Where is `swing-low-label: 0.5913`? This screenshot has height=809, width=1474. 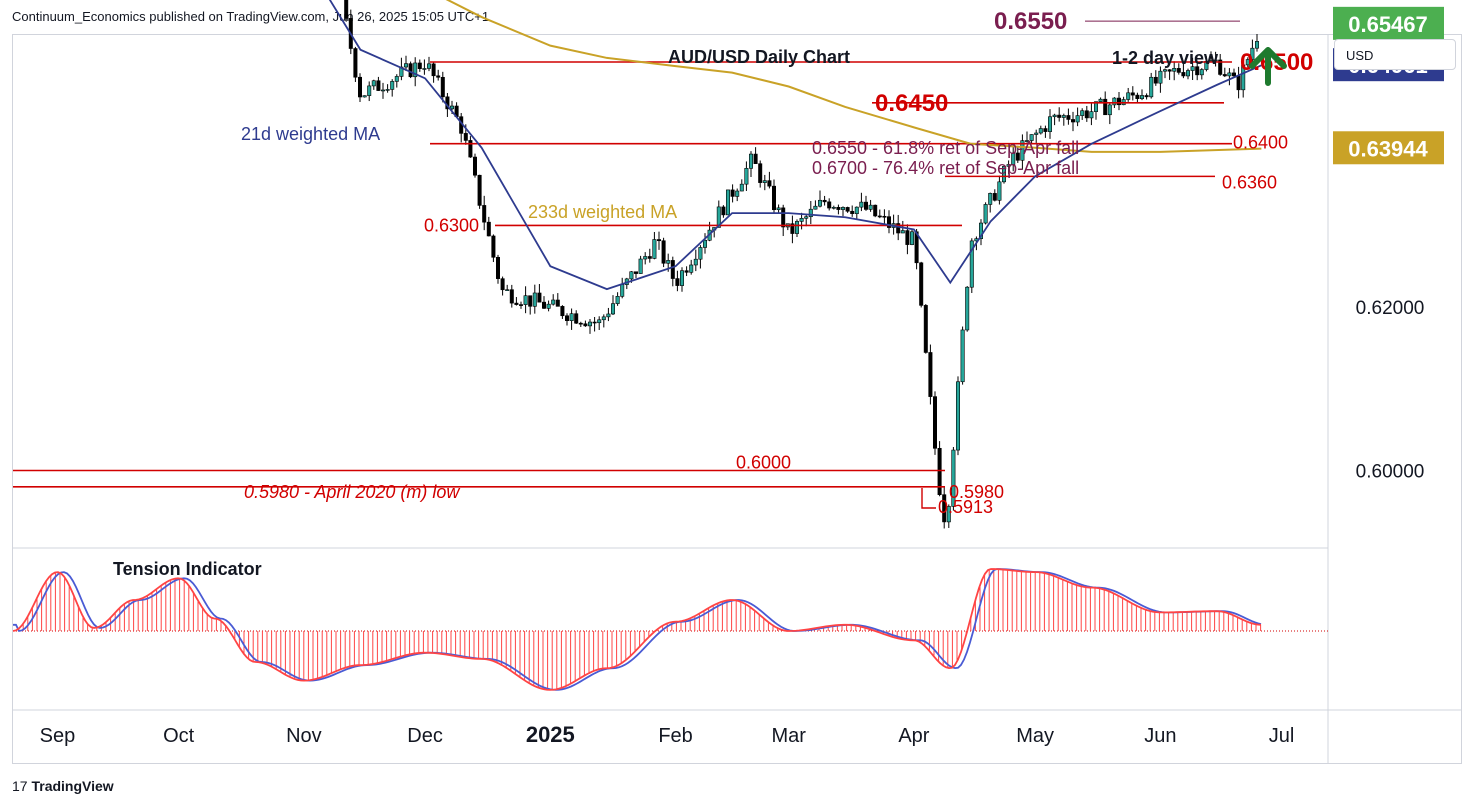
swing-low-label: 0.5913 is located at coordinates (965, 507).